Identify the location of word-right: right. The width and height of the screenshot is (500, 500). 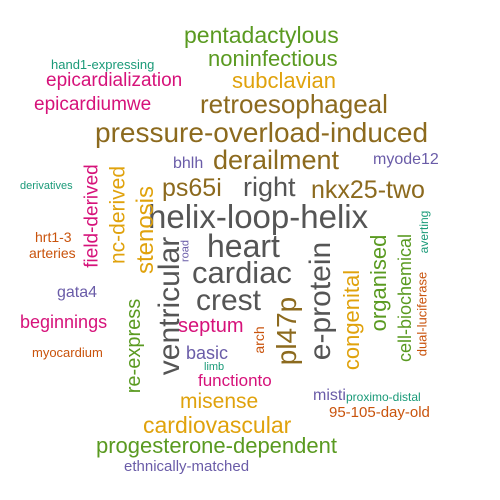
(269, 187).